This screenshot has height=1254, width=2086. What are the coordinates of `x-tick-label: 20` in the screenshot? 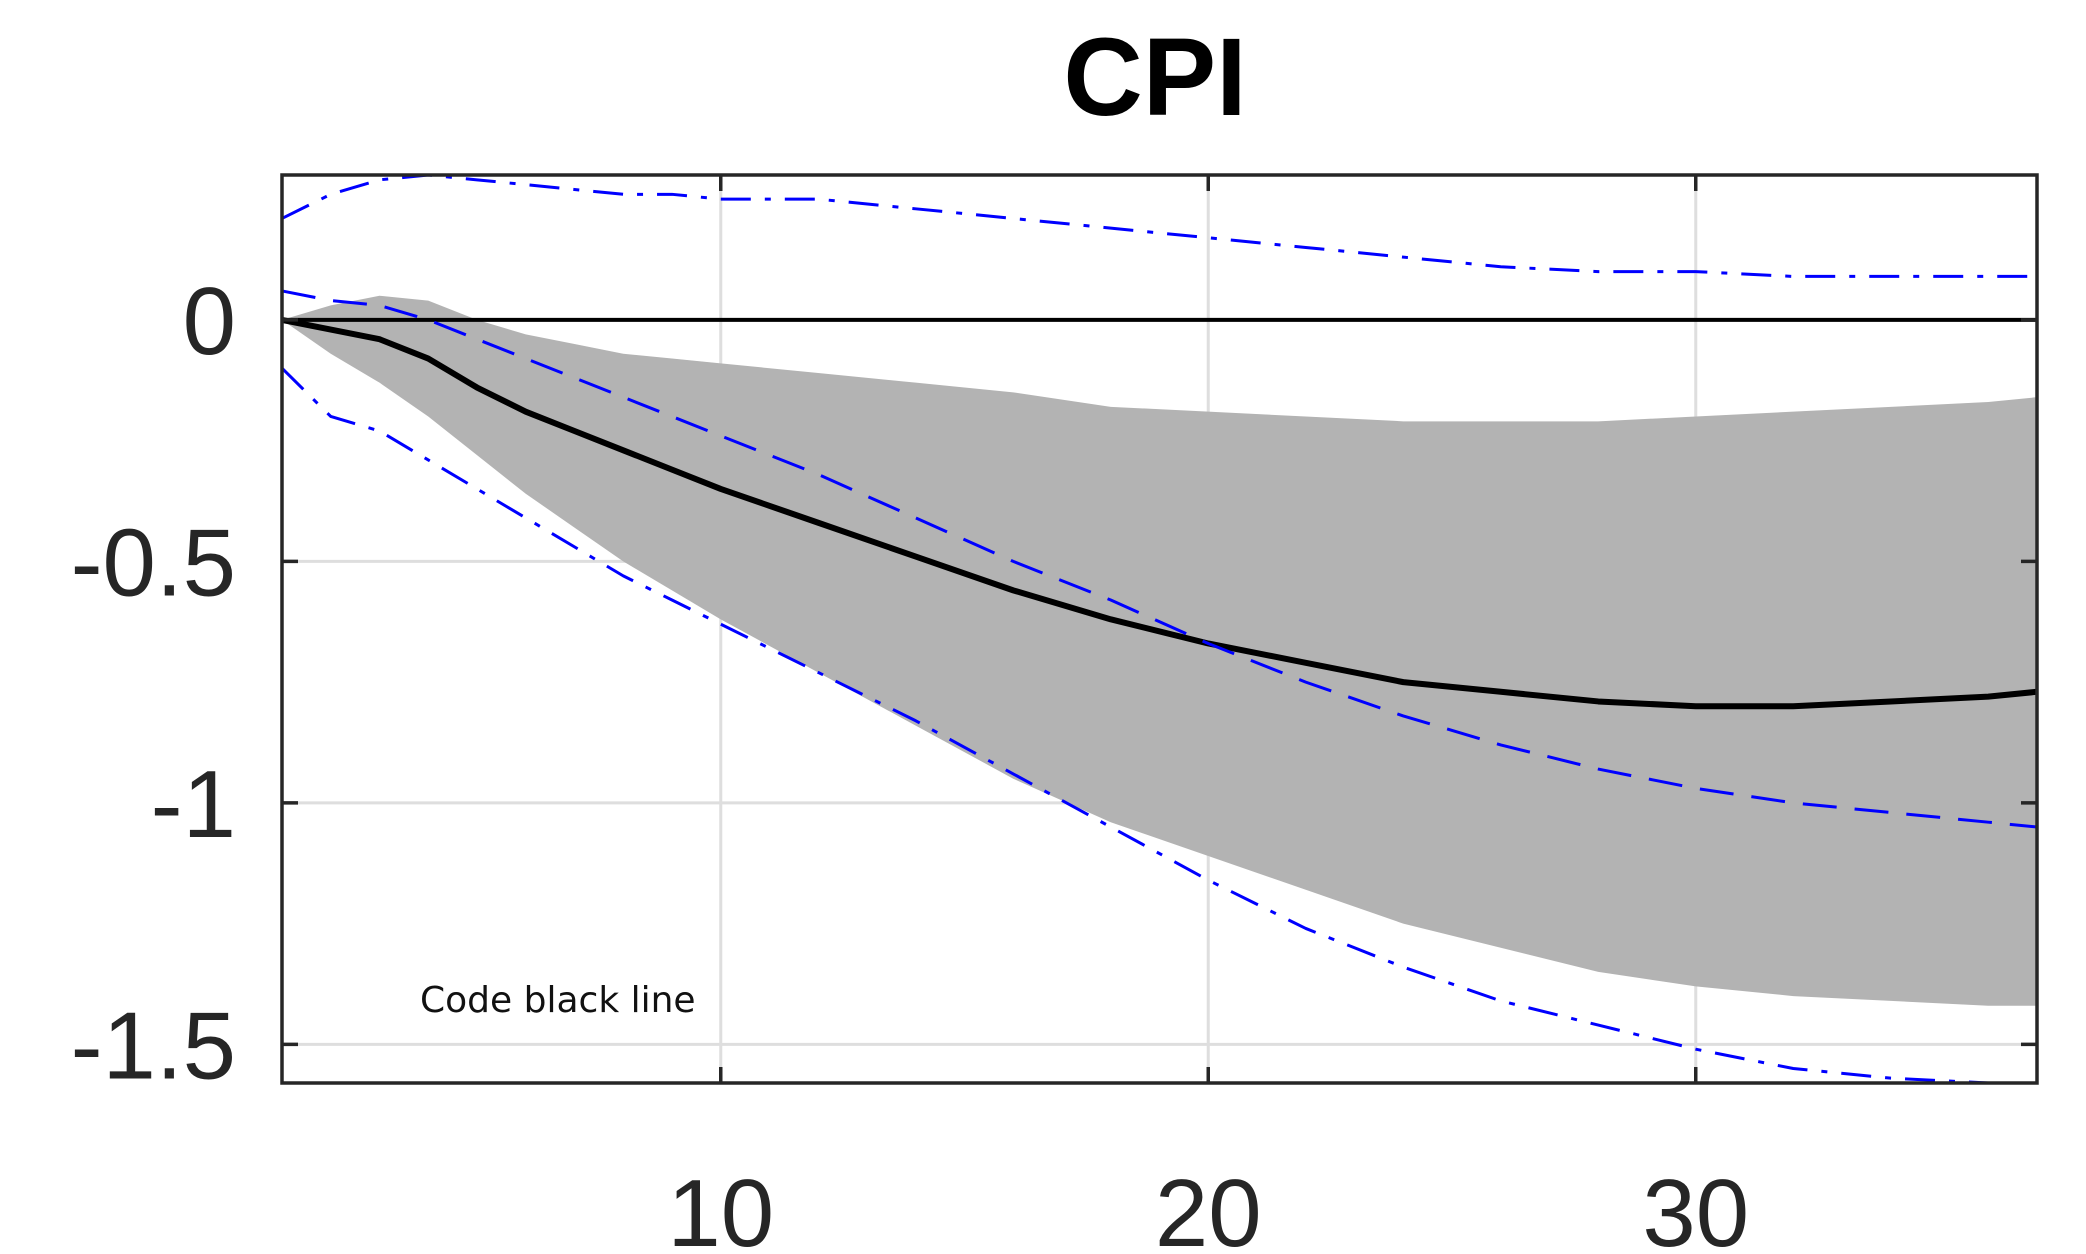 It's located at (1208, 1207).